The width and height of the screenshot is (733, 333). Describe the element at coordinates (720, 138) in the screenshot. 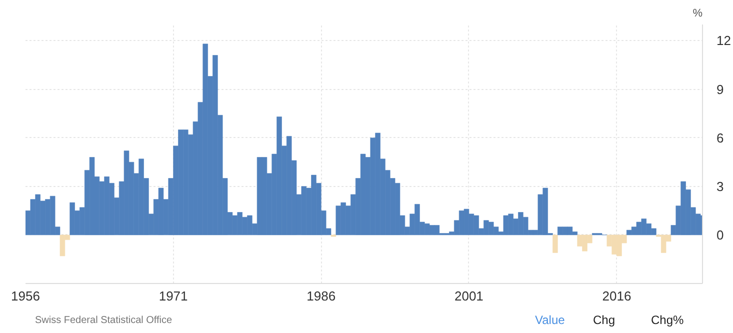

I see `y-tick-label: 6` at that location.